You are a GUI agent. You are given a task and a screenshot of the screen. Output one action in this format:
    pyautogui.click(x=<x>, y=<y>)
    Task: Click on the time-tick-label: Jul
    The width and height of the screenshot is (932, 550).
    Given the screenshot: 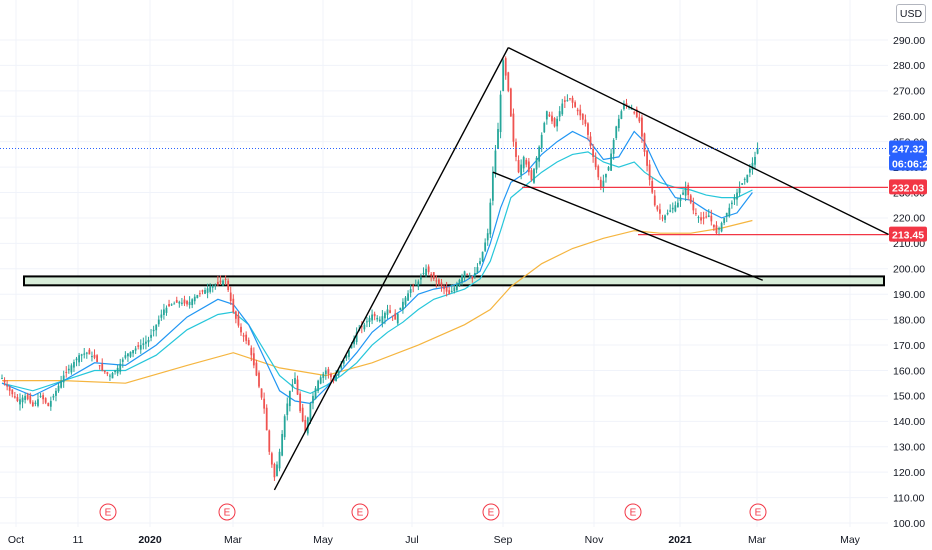 What is the action you would take?
    pyautogui.click(x=411, y=540)
    